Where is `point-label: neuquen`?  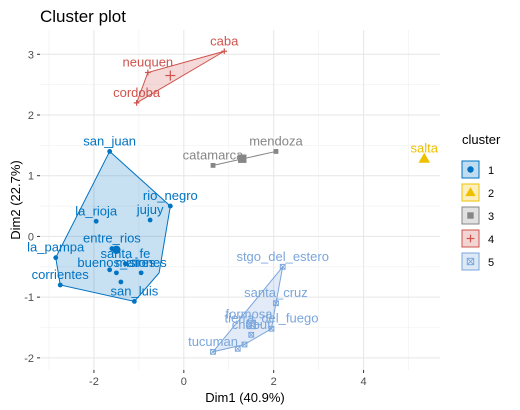
point-label: neuquen is located at coordinates (148, 62).